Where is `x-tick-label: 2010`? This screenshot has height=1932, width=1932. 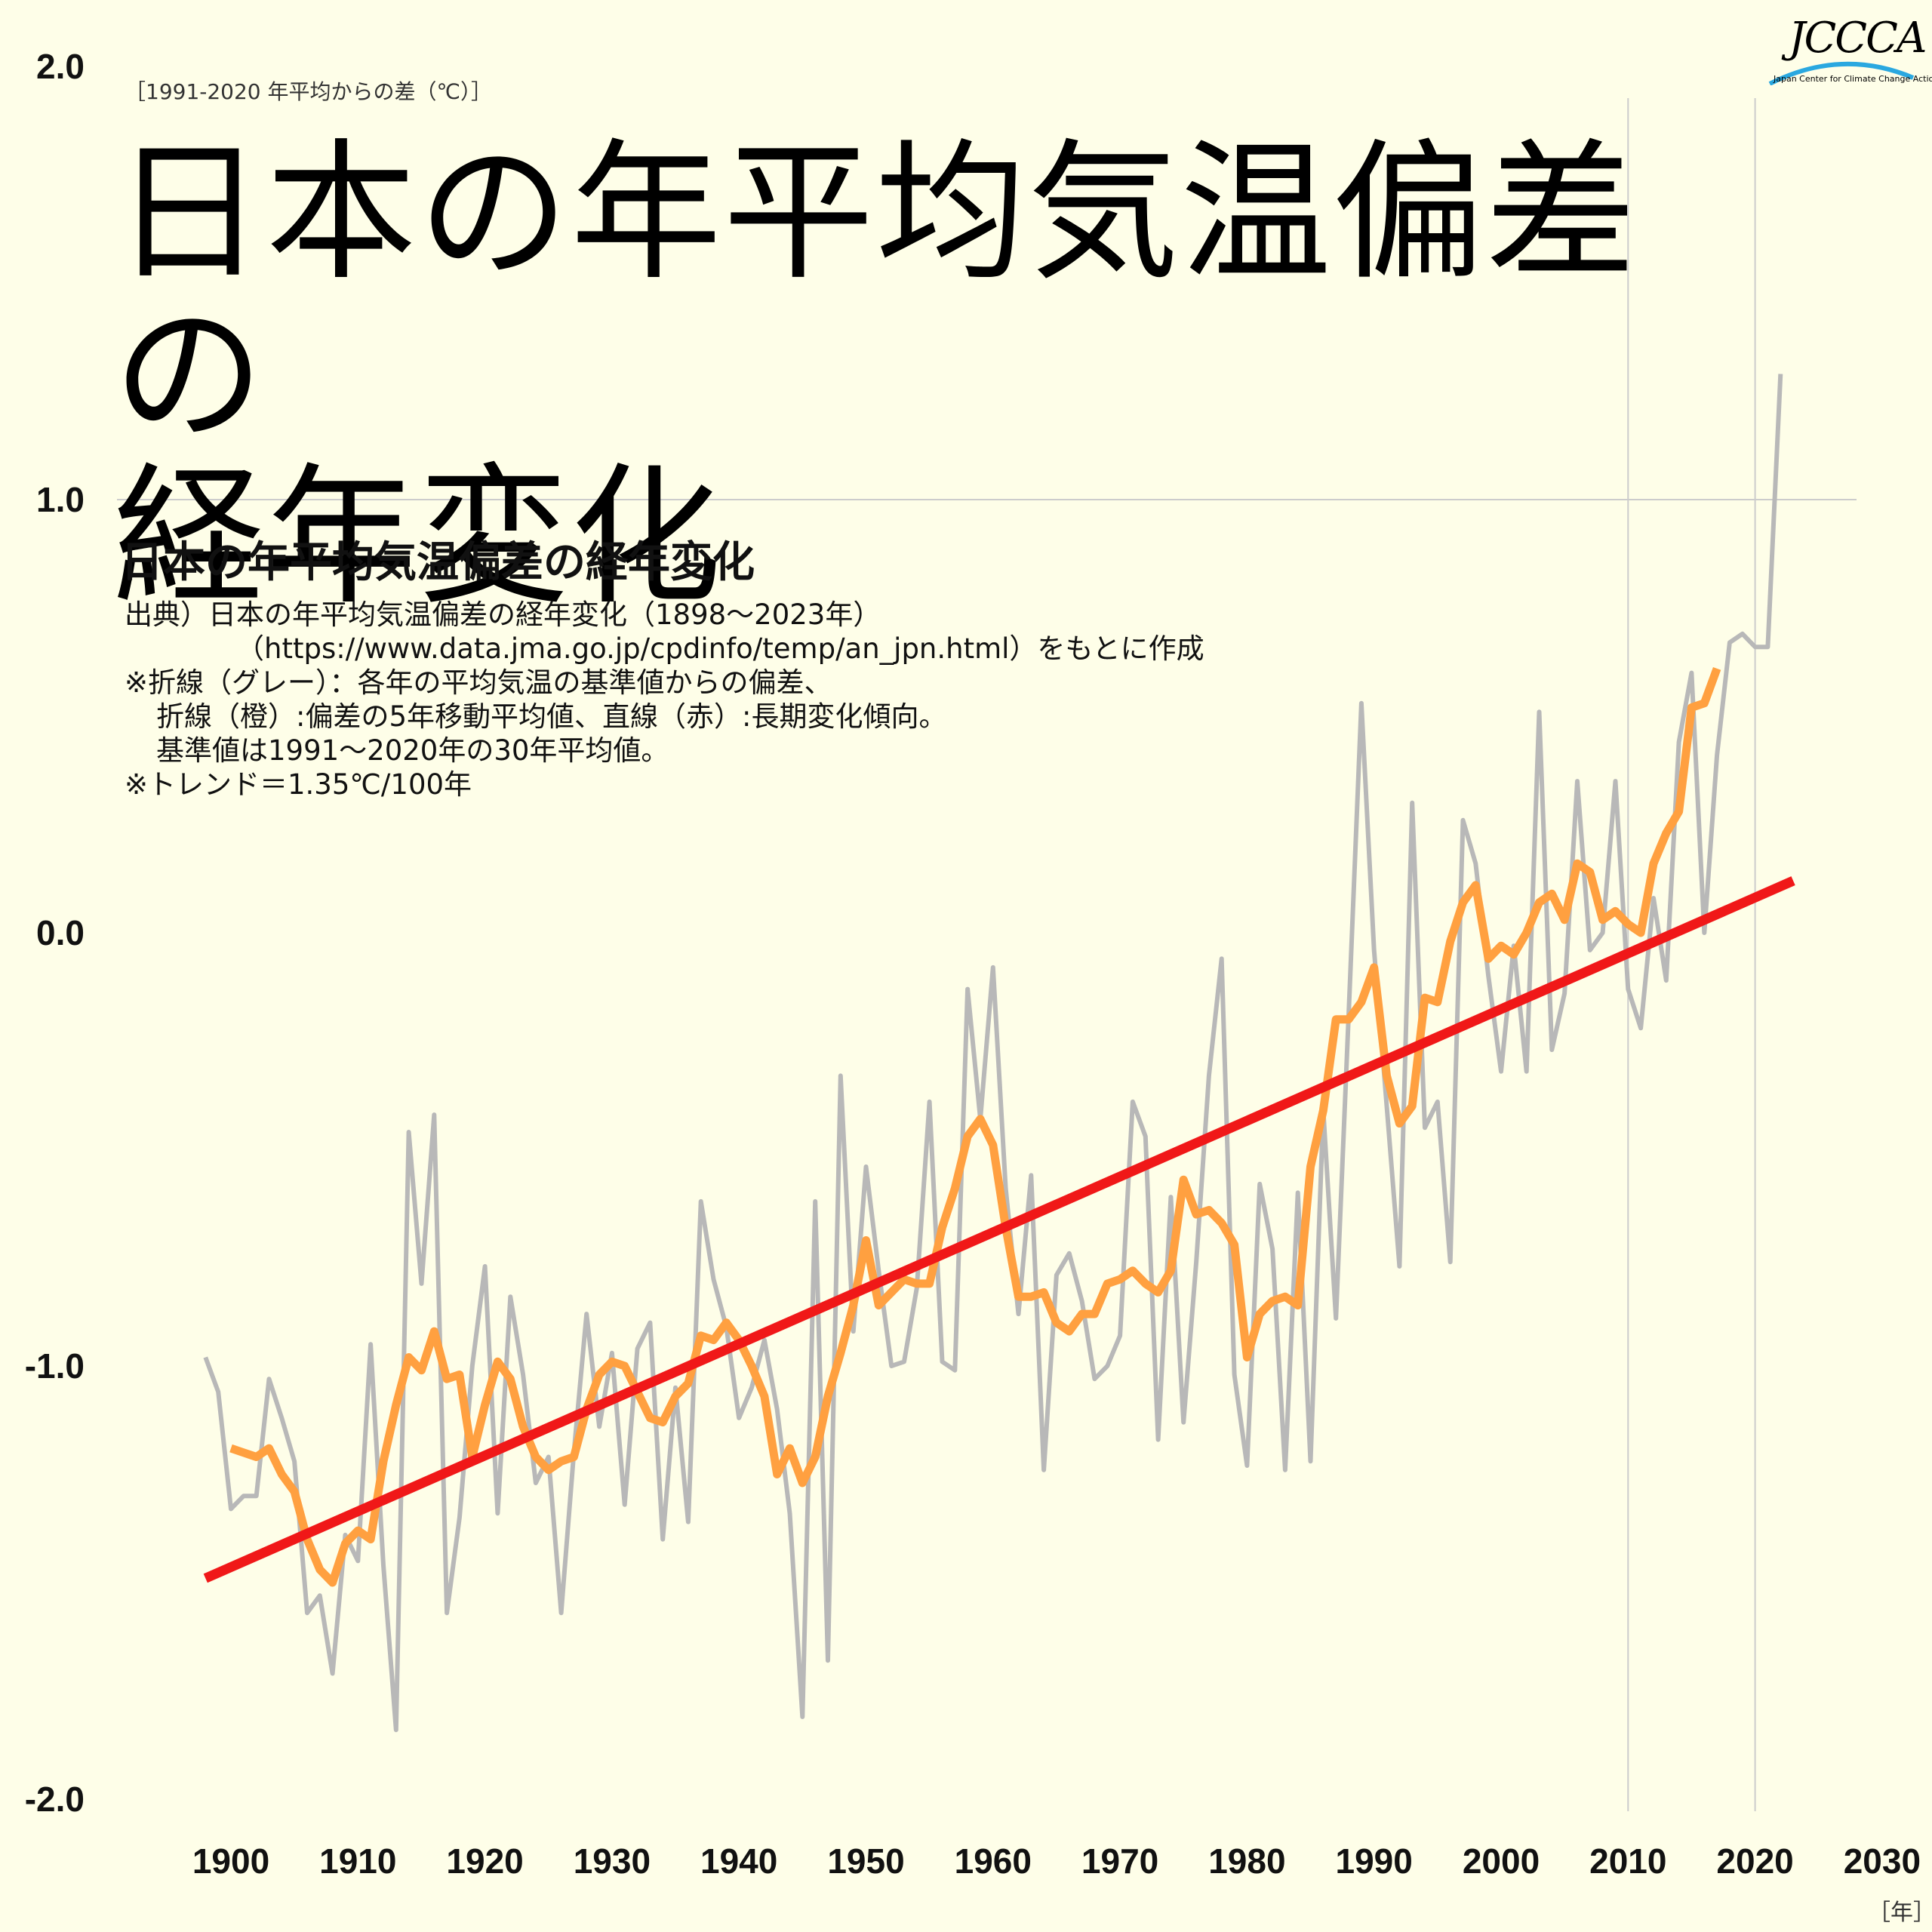
x-tick-label: 2010 is located at coordinates (1627, 1861).